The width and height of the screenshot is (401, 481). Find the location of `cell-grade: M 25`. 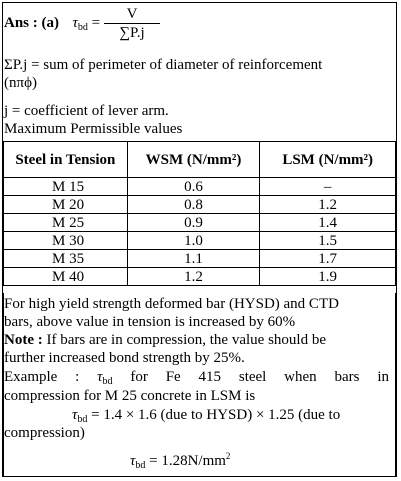

cell-grade: M 25 is located at coordinates (65, 222).